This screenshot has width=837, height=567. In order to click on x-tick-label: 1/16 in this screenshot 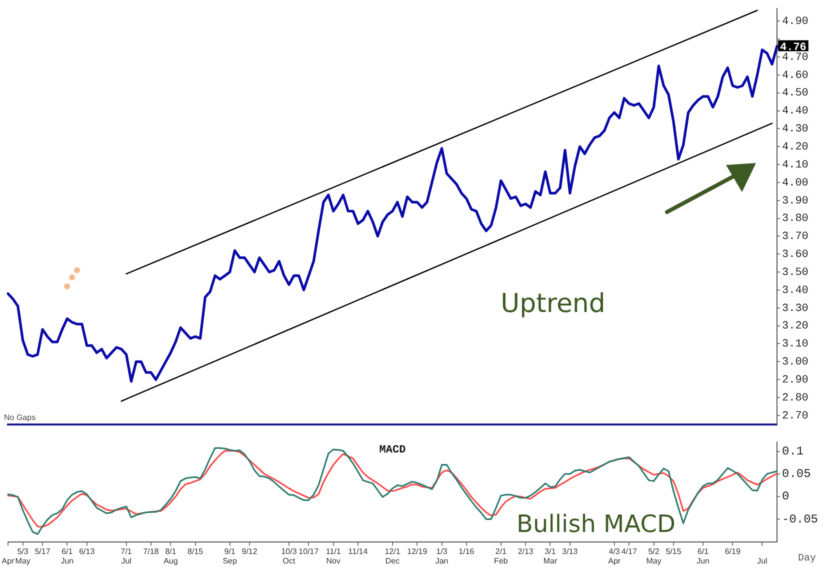, I will do `click(466, 551)`.